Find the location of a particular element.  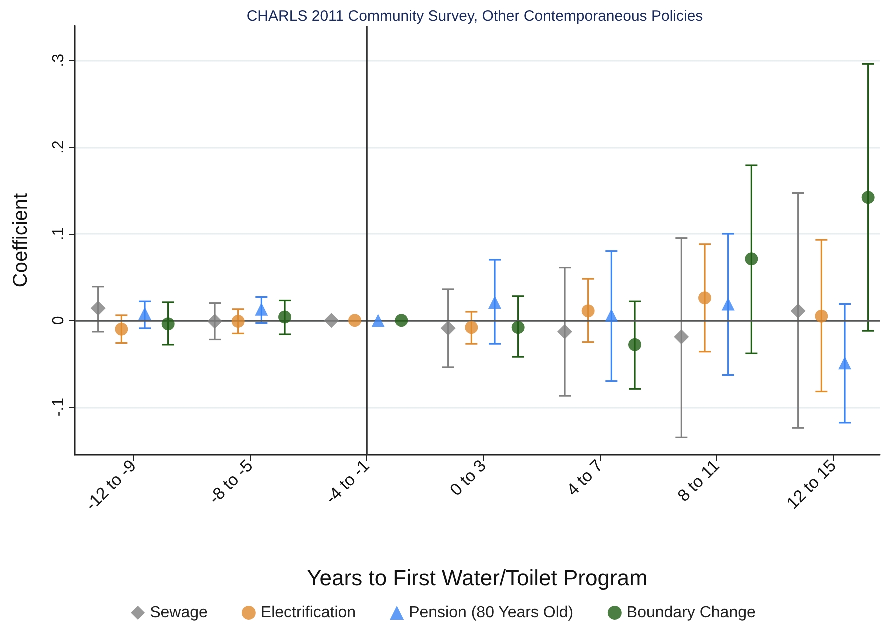

legend-label: Pension (80 Years Old) is located at coordinates (491, 613).